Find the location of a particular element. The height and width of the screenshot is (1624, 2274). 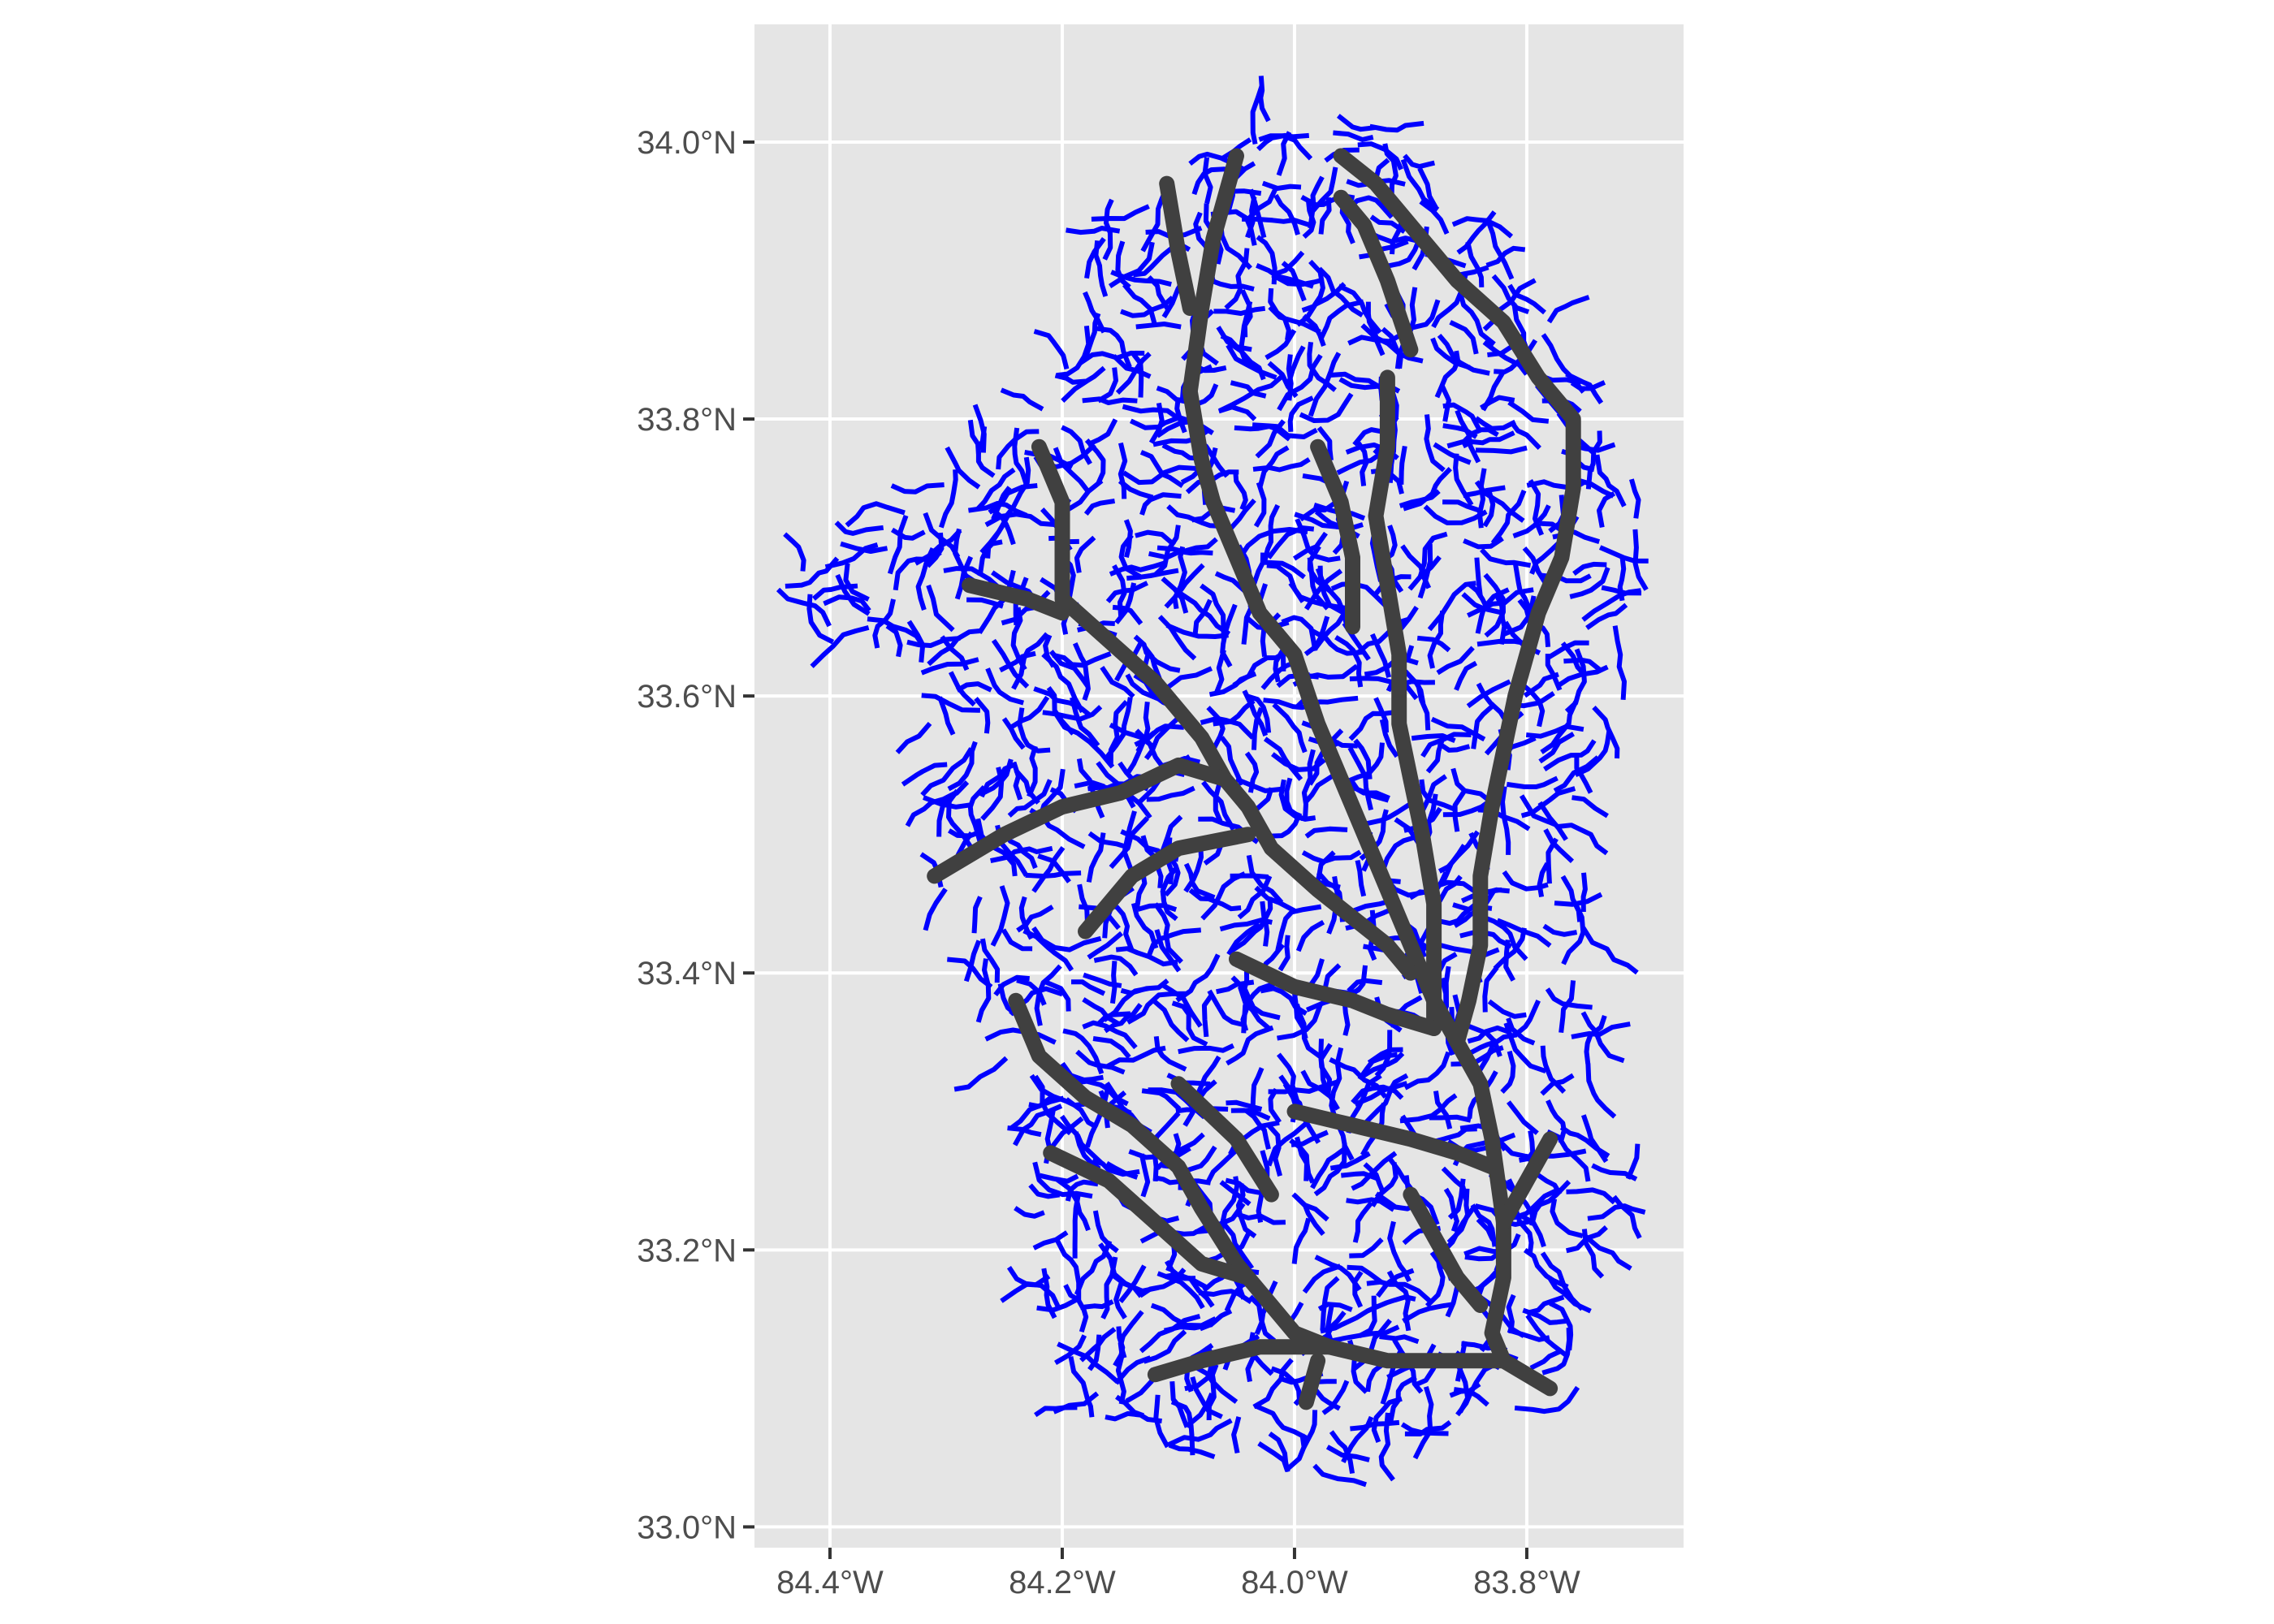

major-river-south-trib is located at coordinates (1242, 1361).